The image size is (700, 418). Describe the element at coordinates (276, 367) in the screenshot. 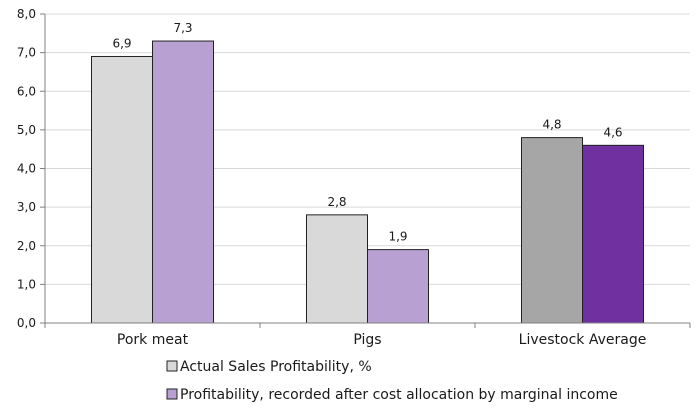

I see `legend-label: Actual Sales Profitability, %` at that location.